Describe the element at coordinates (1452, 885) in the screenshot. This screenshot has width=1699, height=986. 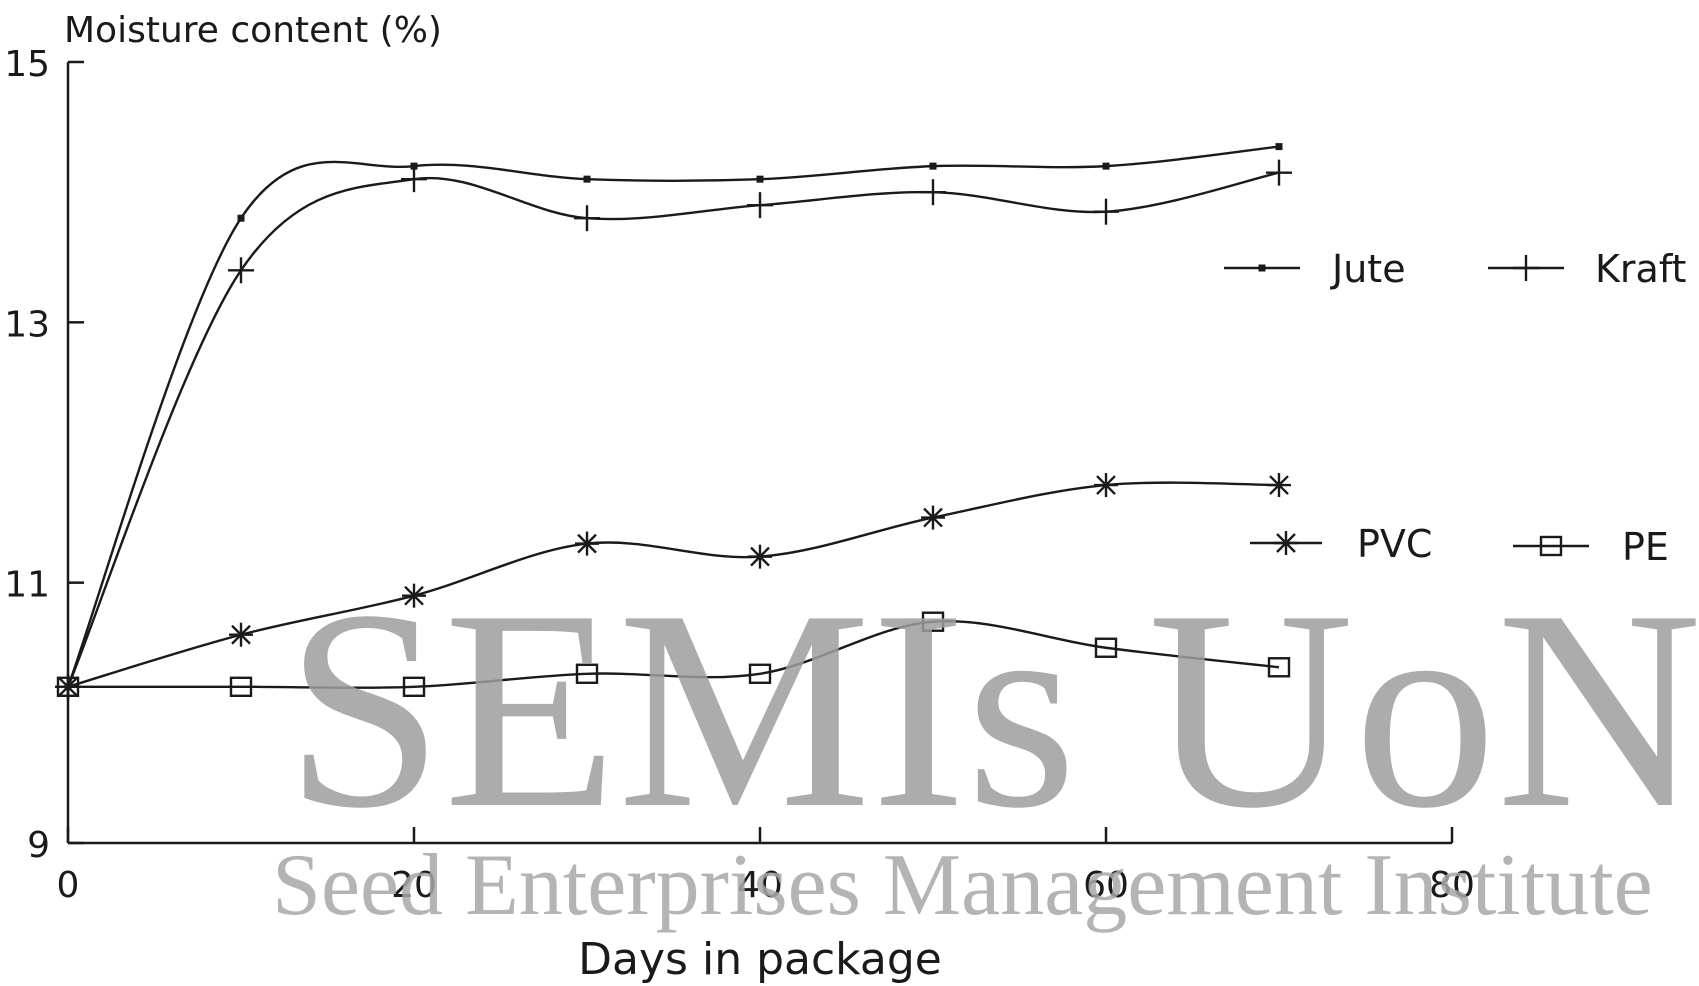
I see `x-tick-label: 80` at that location.